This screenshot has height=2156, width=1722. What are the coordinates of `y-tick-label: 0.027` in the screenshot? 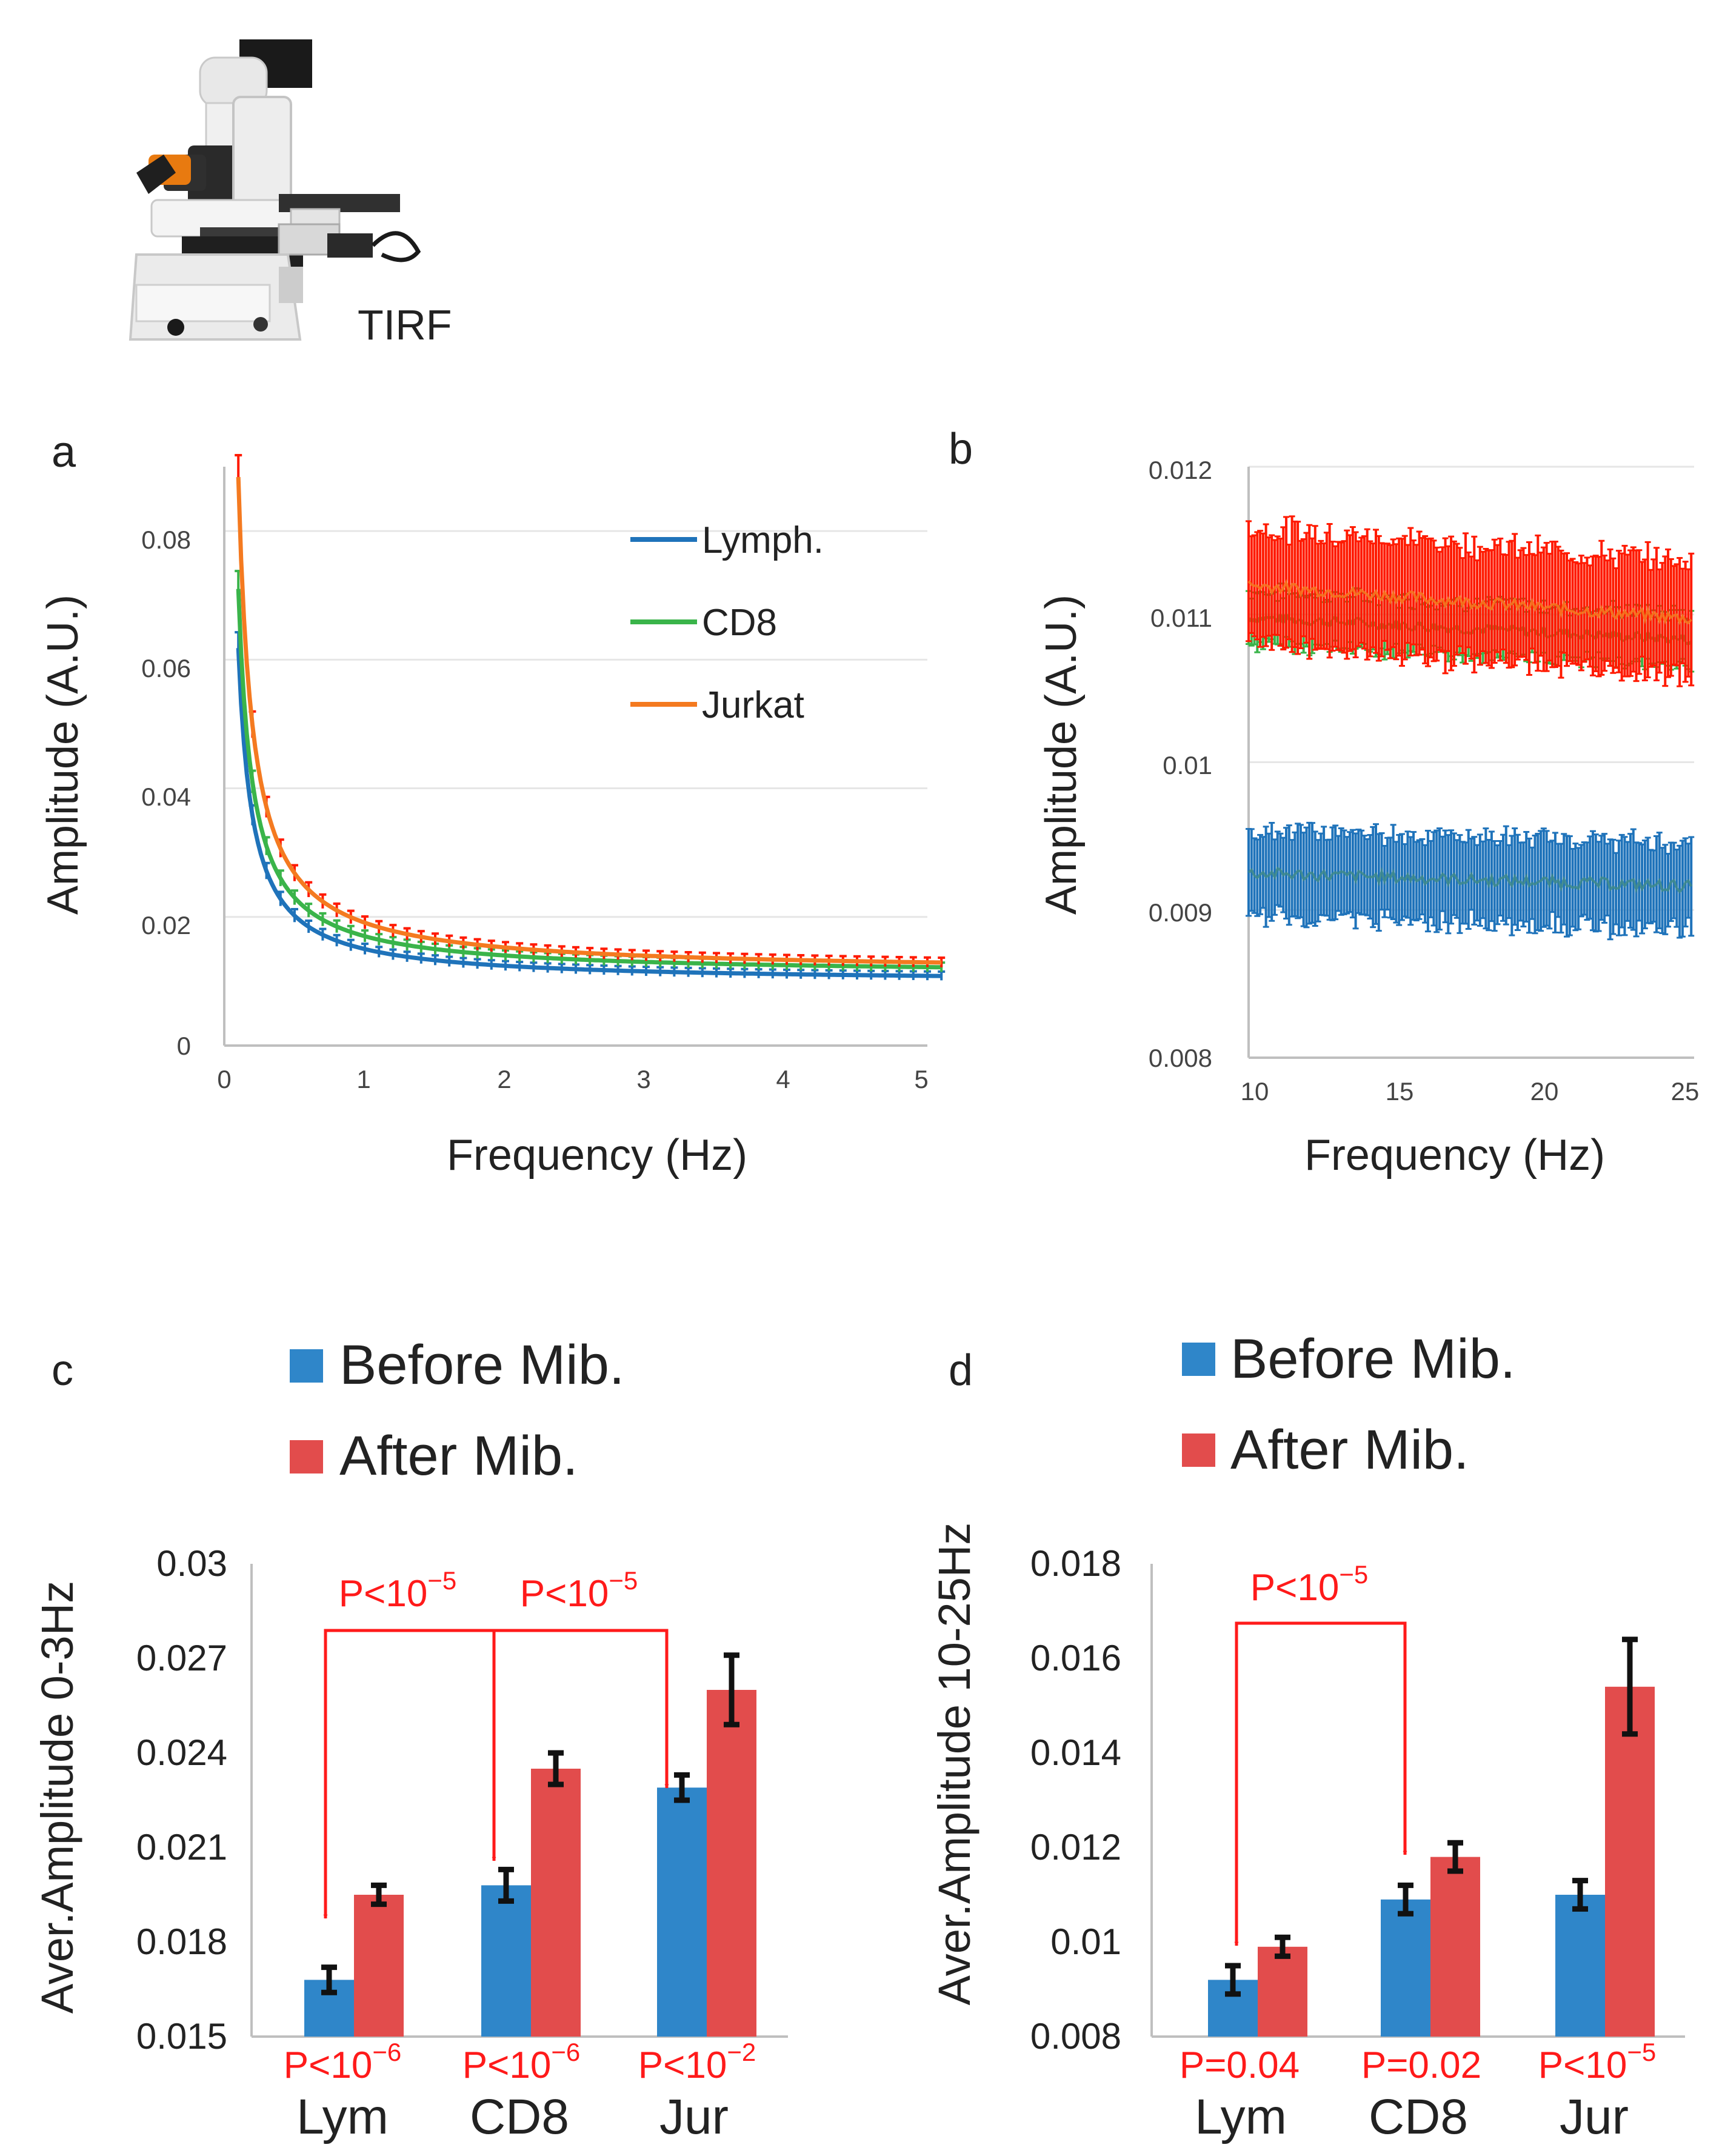 It's located at (181, 1658).